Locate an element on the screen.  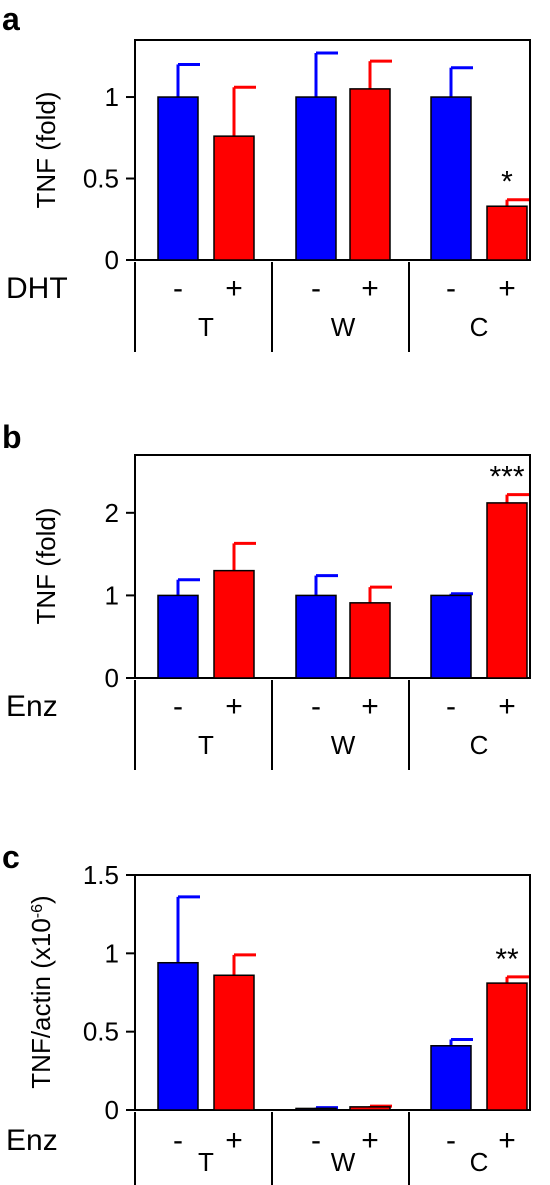
significance-marker: ** is located at coordinates (507, 959).